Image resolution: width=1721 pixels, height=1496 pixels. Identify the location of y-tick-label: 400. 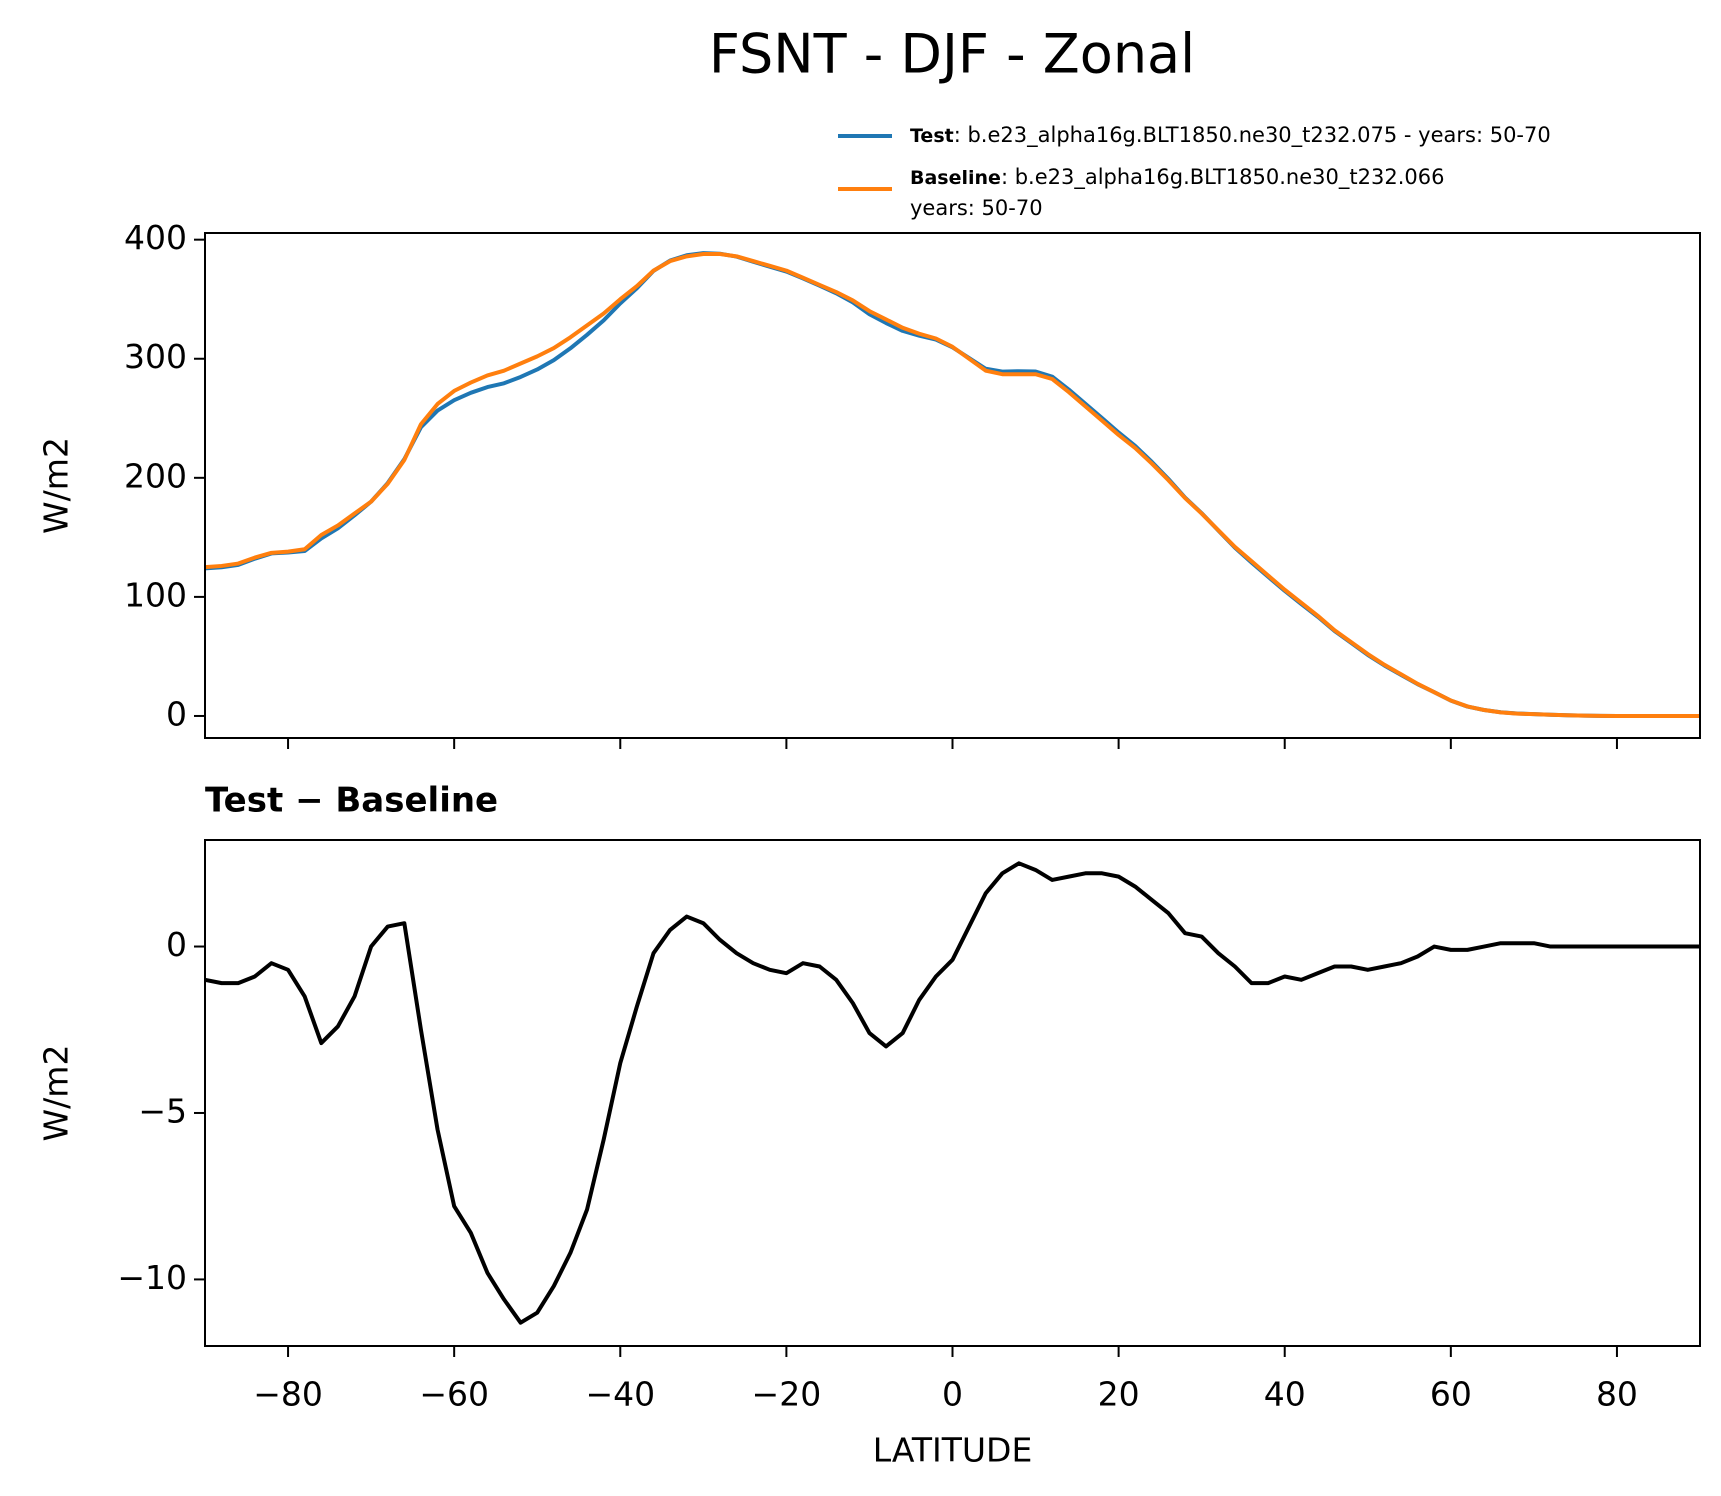
(155, 237).